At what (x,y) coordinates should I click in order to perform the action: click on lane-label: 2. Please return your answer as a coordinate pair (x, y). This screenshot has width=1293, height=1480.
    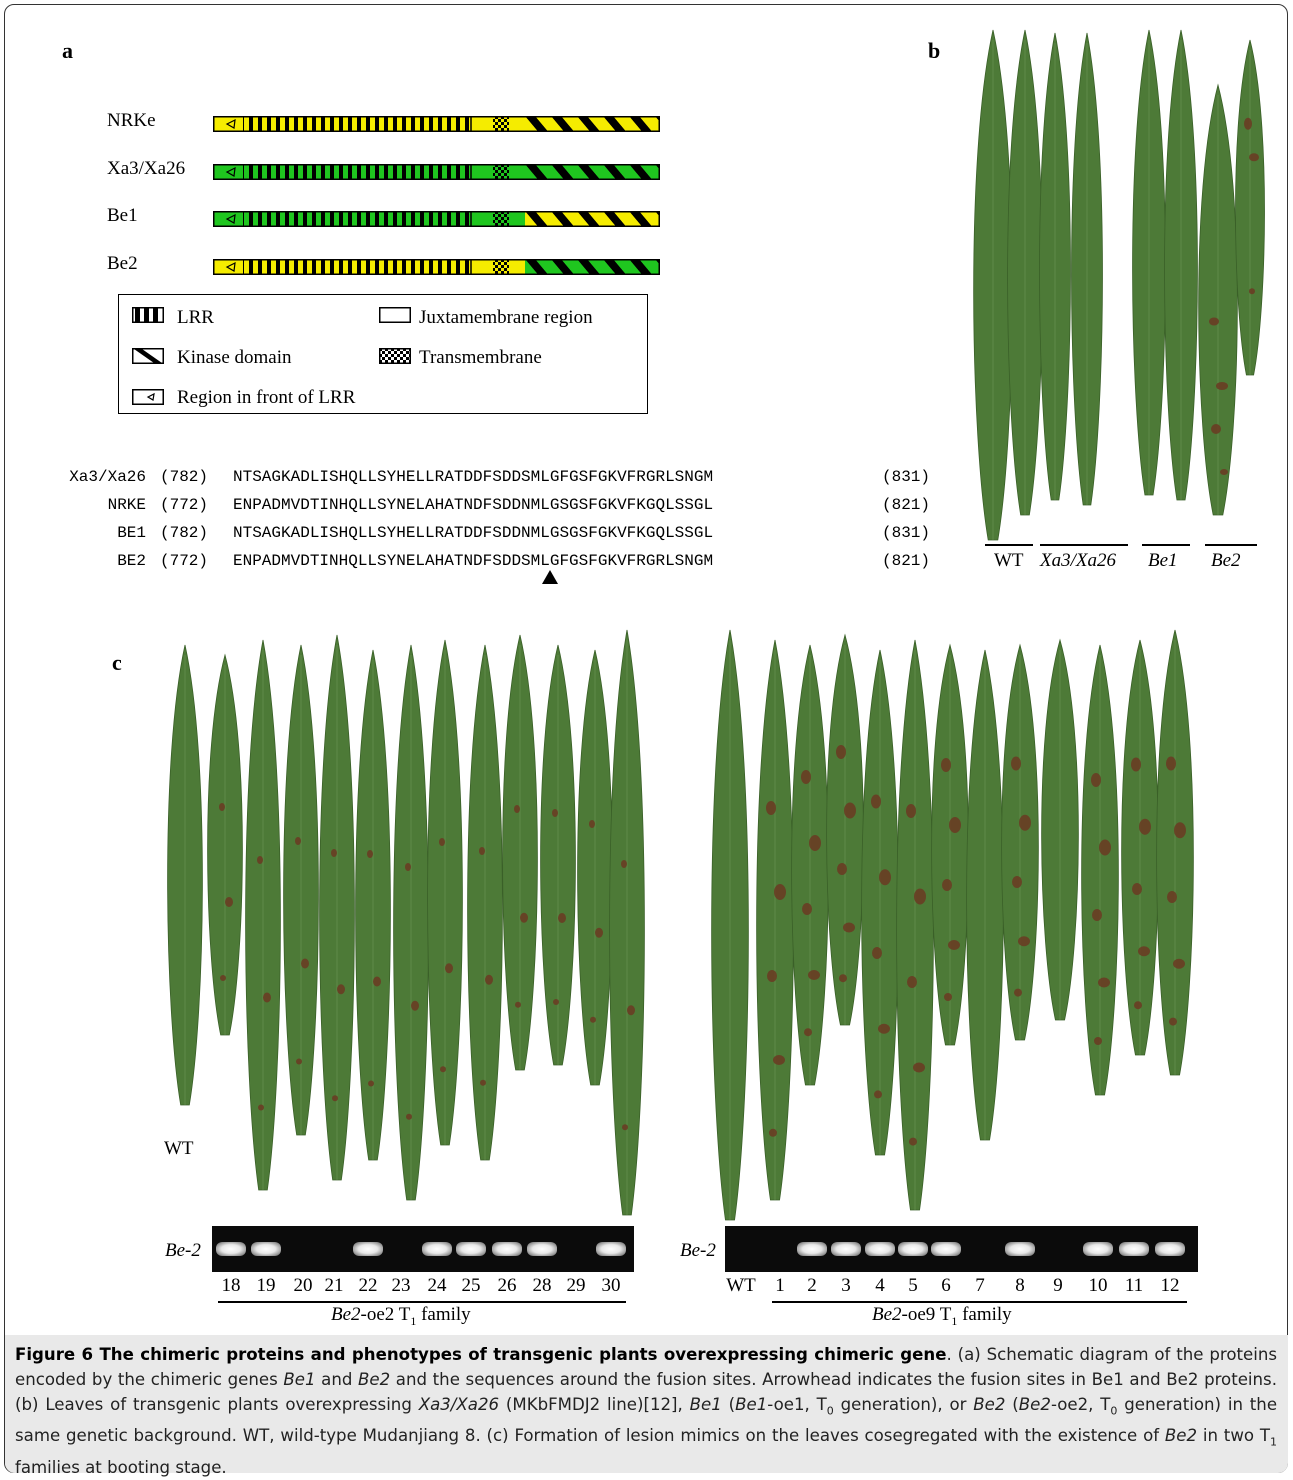
    Looking at the image, I should click on (812, 1285).